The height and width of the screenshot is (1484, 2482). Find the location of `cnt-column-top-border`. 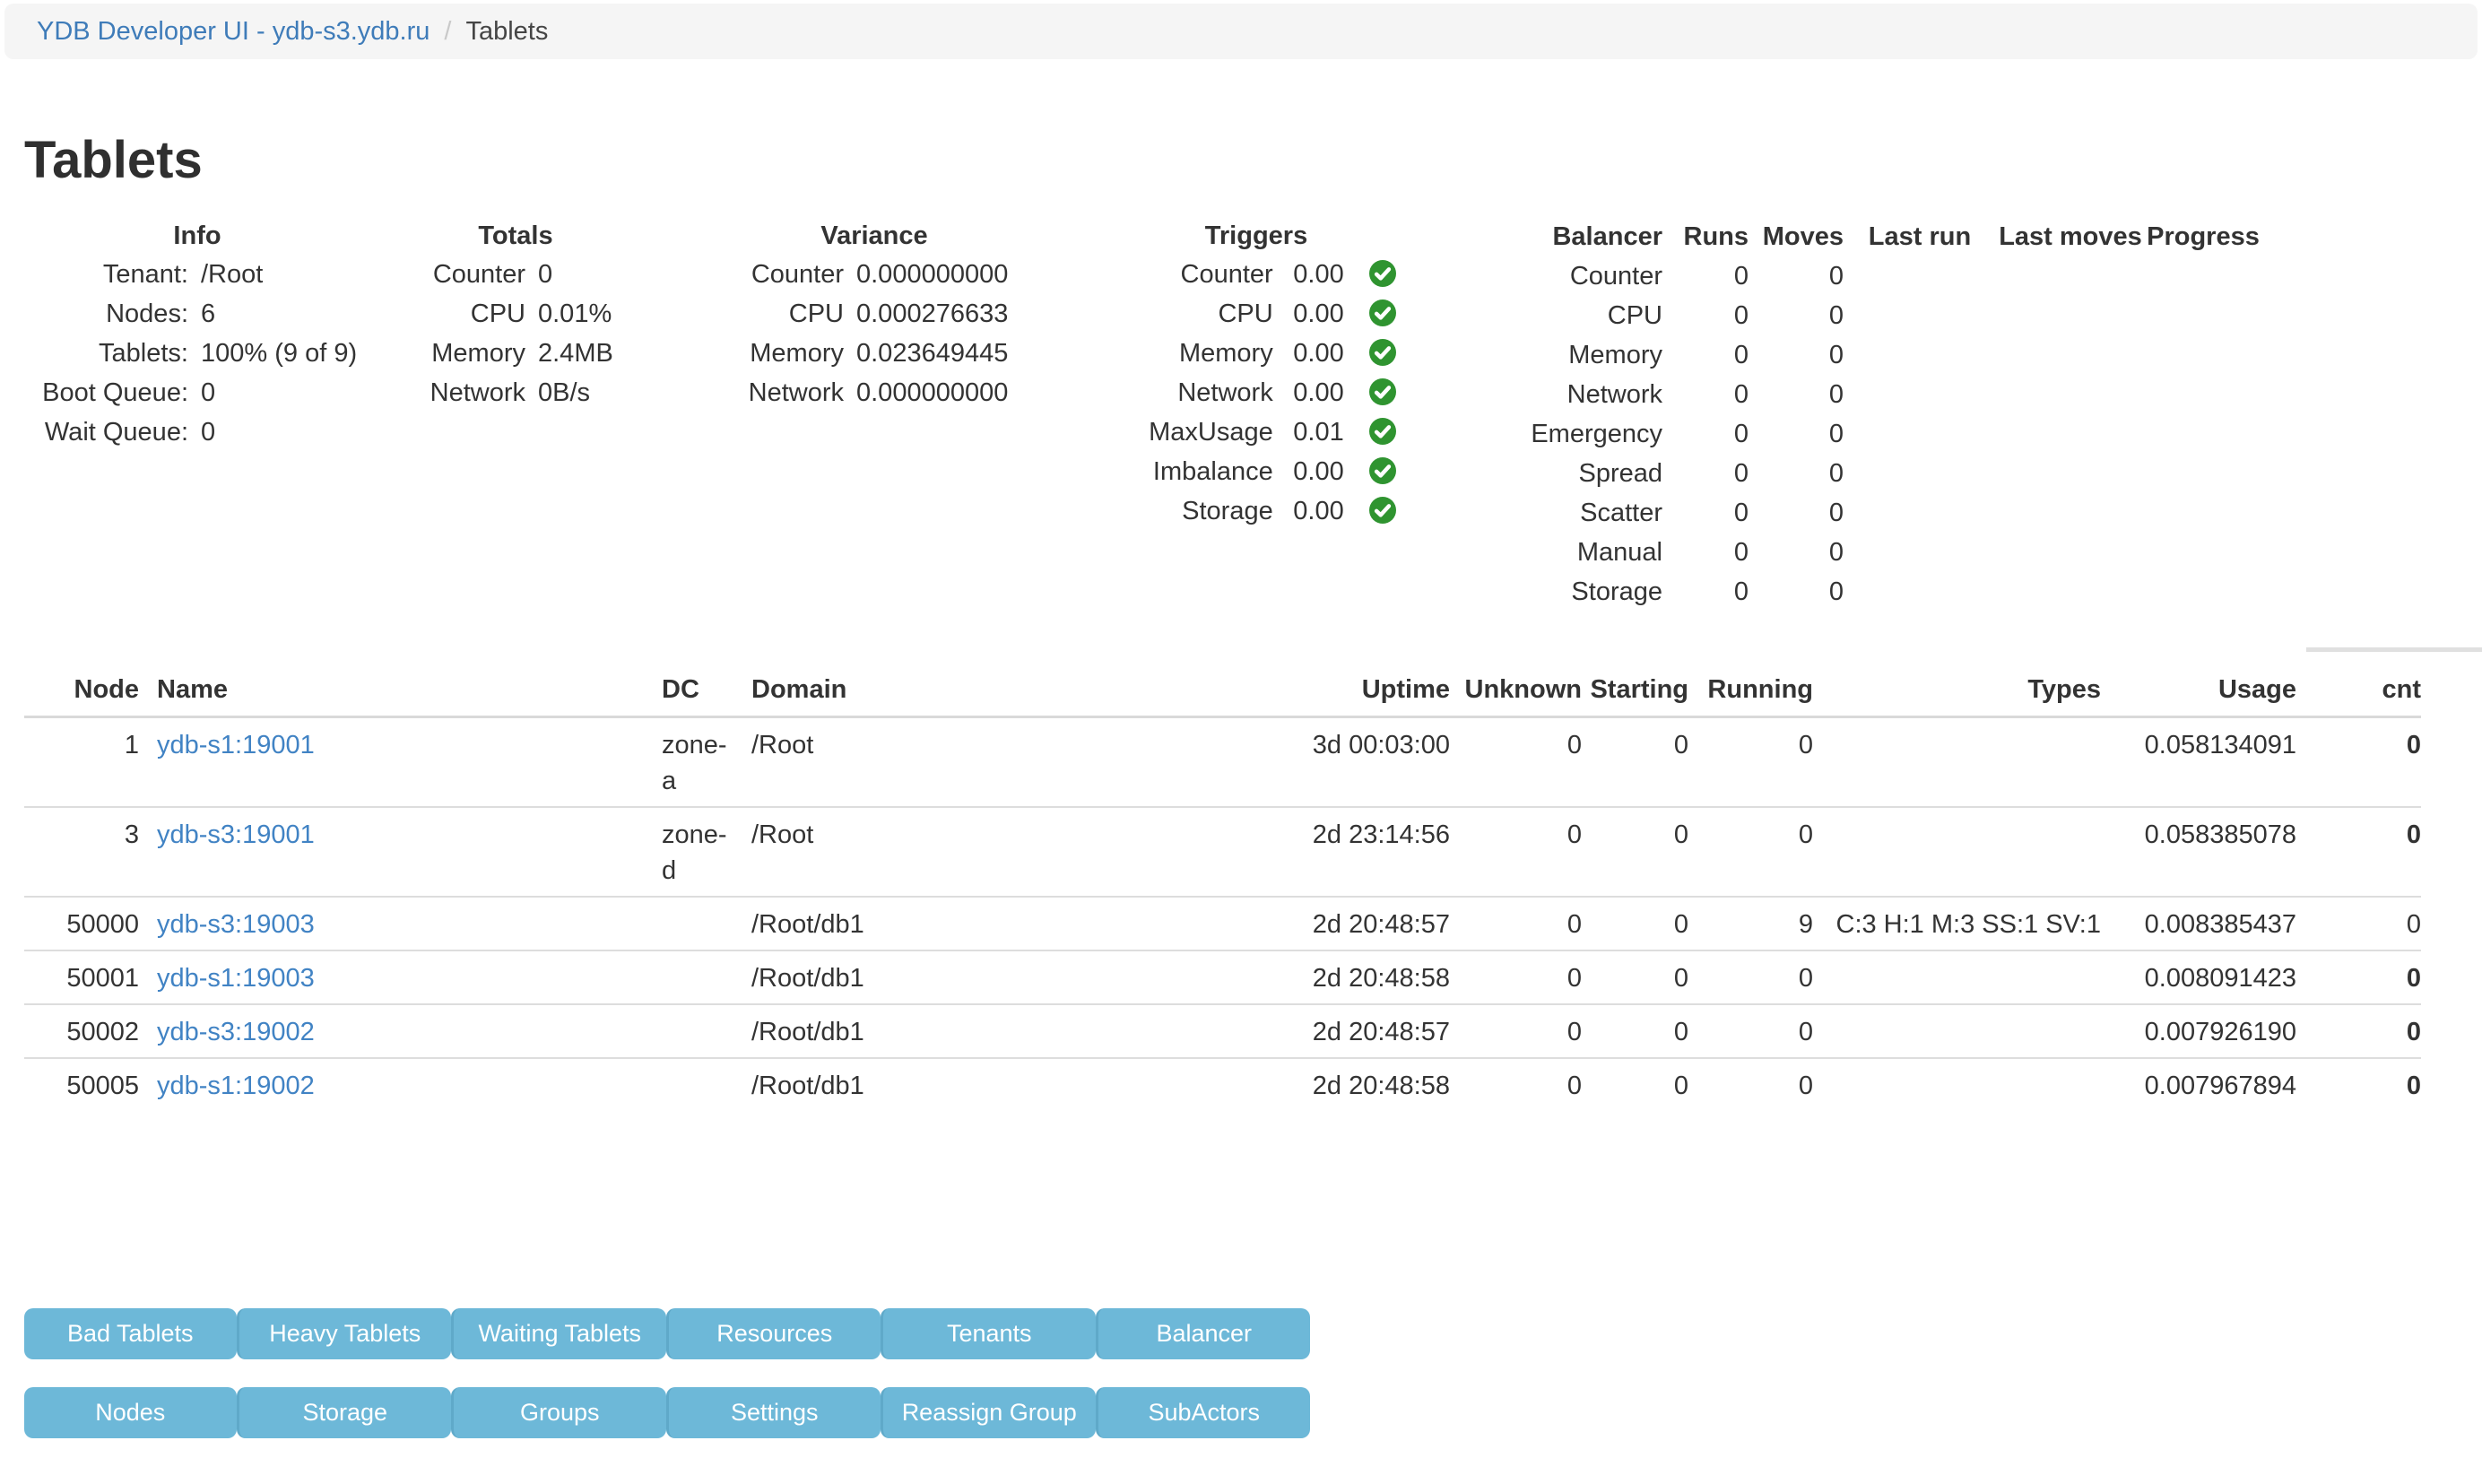

cnt-column-top-border is located at coordinates (2394, 649).